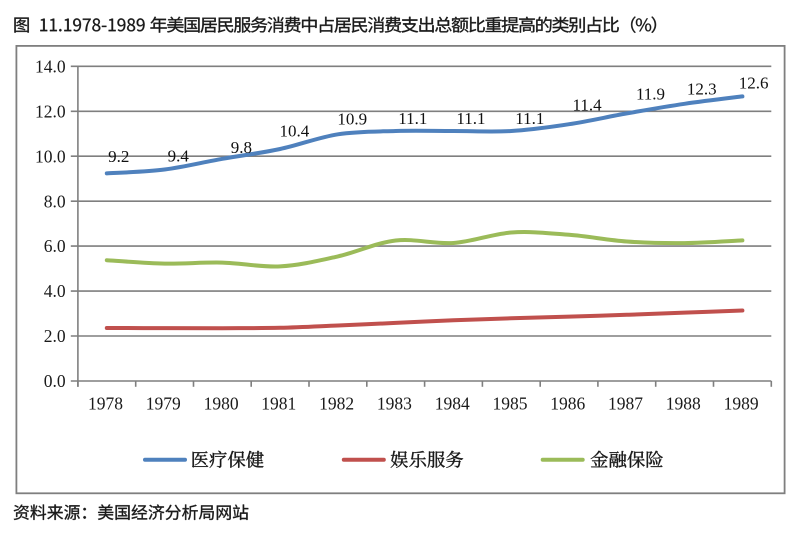 The height and width of the screenshot is (535, 800). What do you see at coordinates (394, 404) in the screenshot?
I see `svg-text: 1983` at bounding box center [394, 404].